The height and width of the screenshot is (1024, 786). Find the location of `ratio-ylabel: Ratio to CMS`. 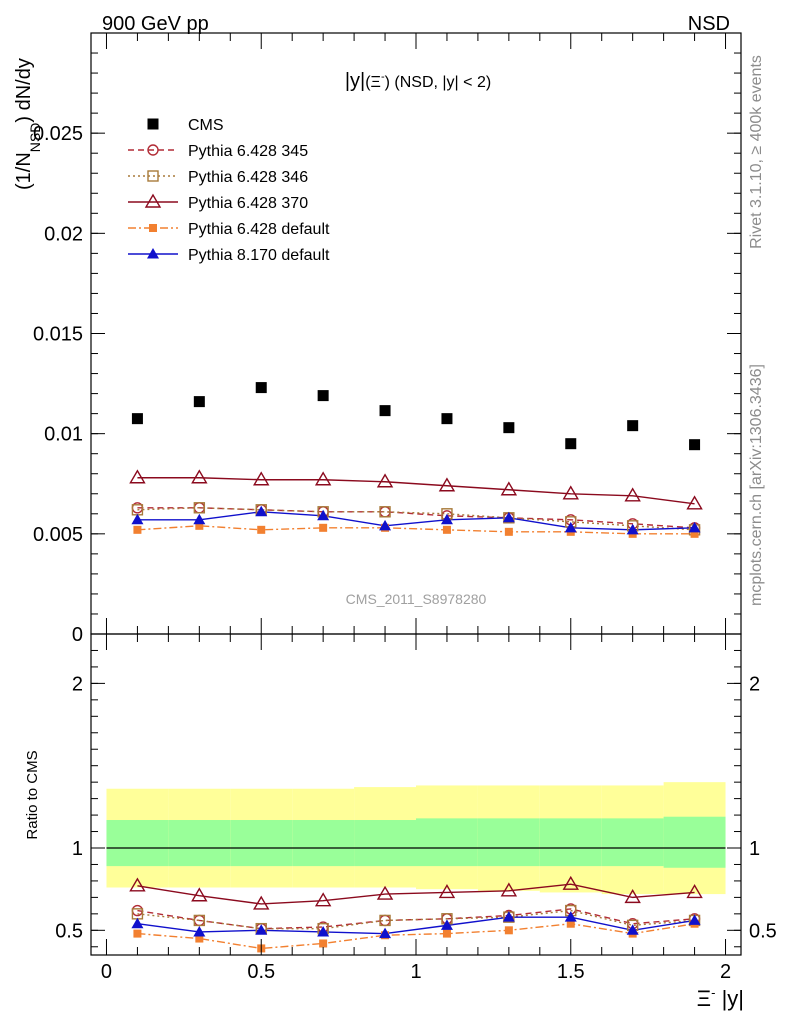

ratio-ylabel: Ratio to CMS is located at coordinates (32, 794).